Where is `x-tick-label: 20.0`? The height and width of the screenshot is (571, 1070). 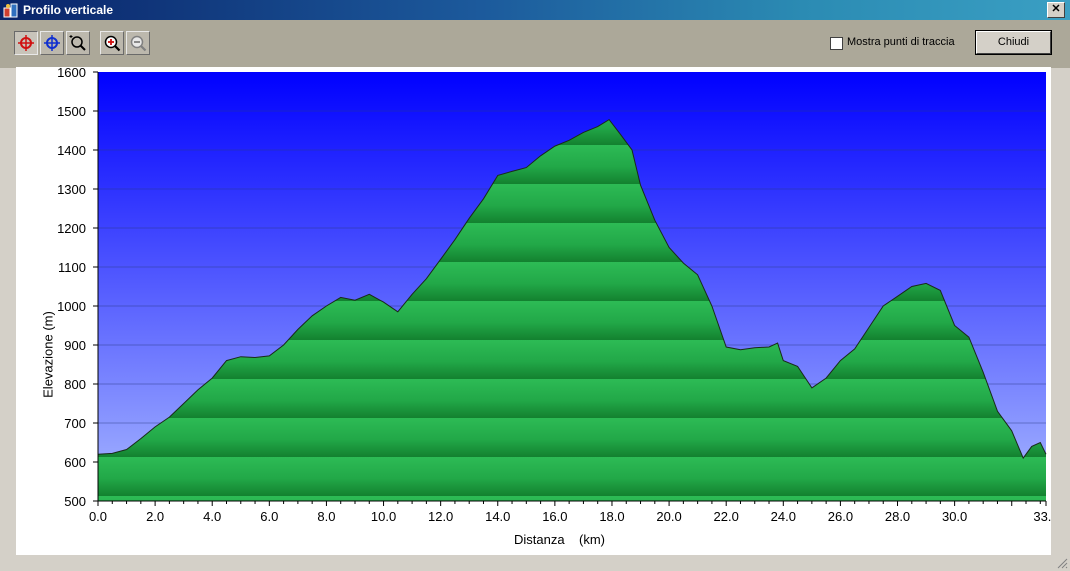 x-tick-label: 20.0 is located at coordinates (668, 516).